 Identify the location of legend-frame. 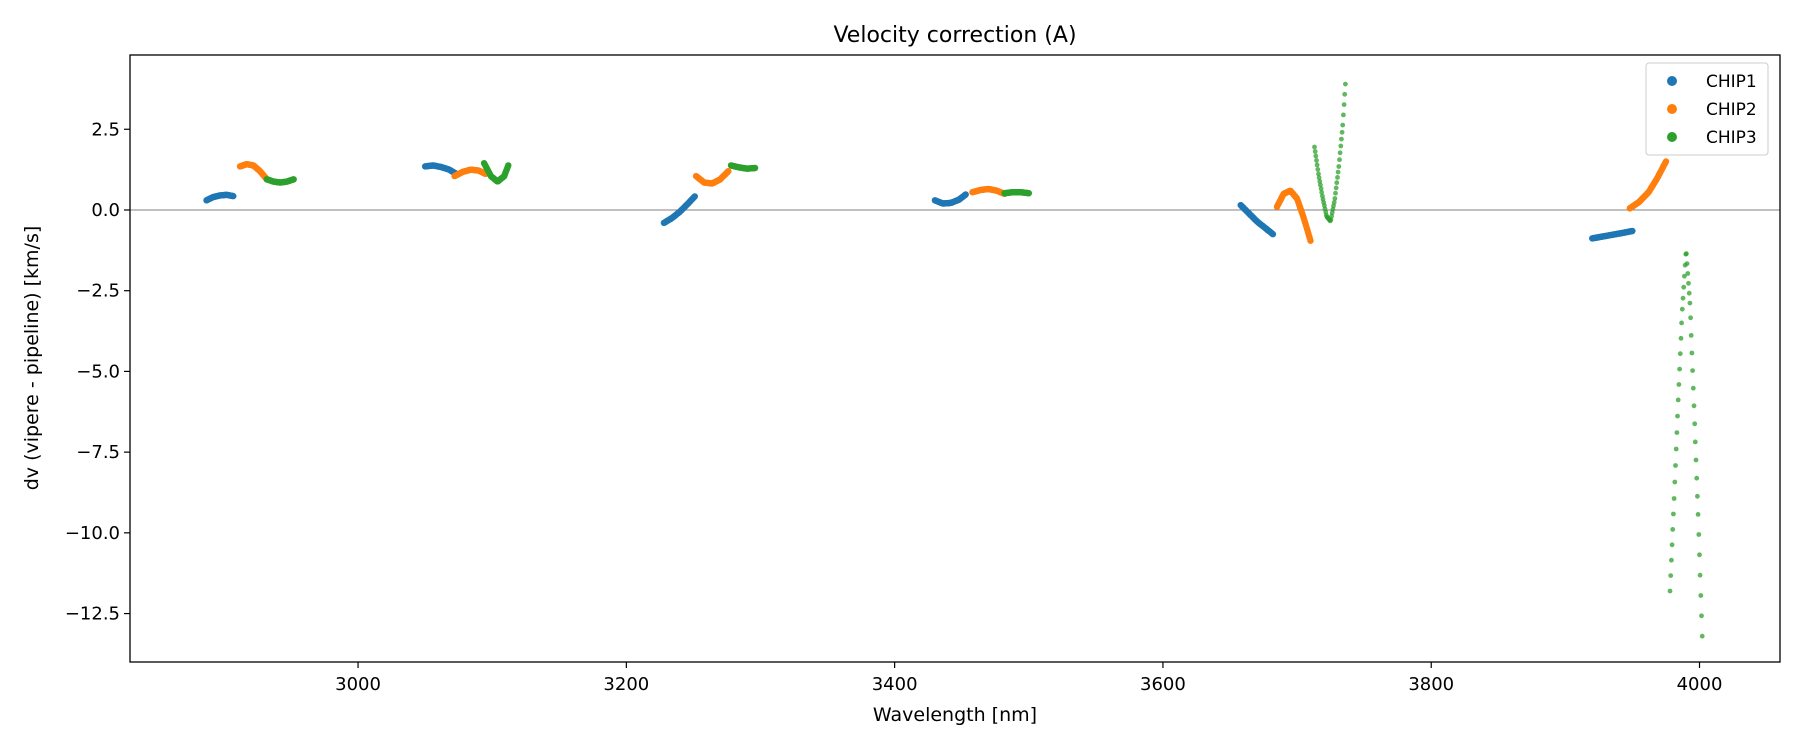
(1707, 109).